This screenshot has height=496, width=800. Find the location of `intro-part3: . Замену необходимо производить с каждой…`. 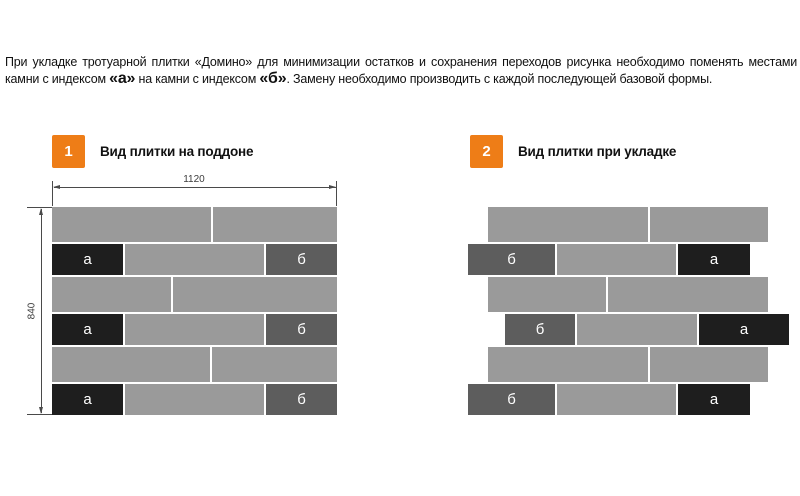

intro-part3: . Замену необходимо производить с каждой… is located at coordinates (499, 79).